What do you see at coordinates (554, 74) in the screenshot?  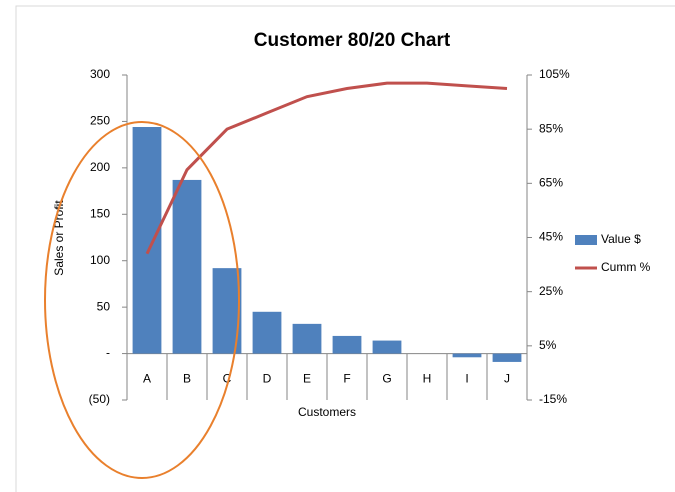 I see `y2-tick-label: 105%` at bounding box center [554, 74].